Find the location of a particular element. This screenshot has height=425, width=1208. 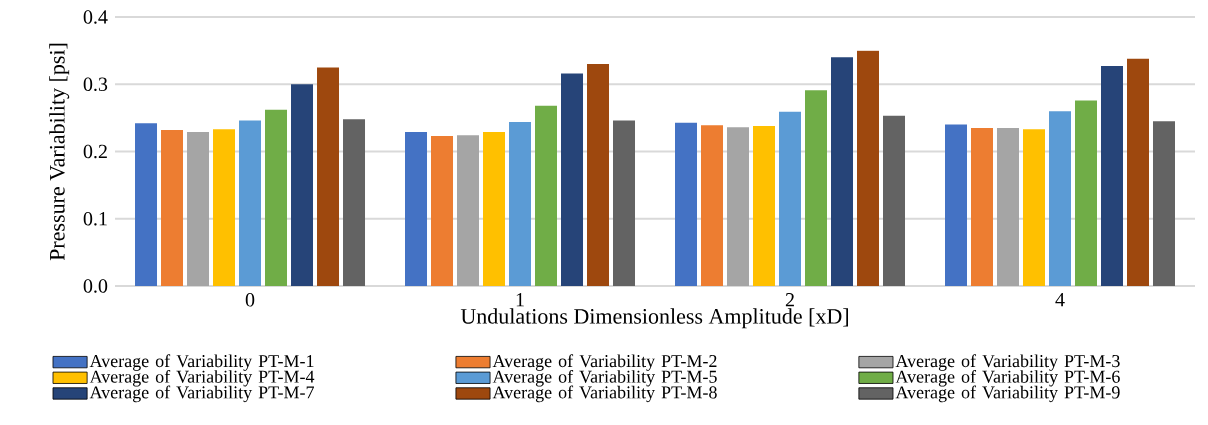

legend-label: Average of Variability PT-M-8 is located at coordinates (604, 394).